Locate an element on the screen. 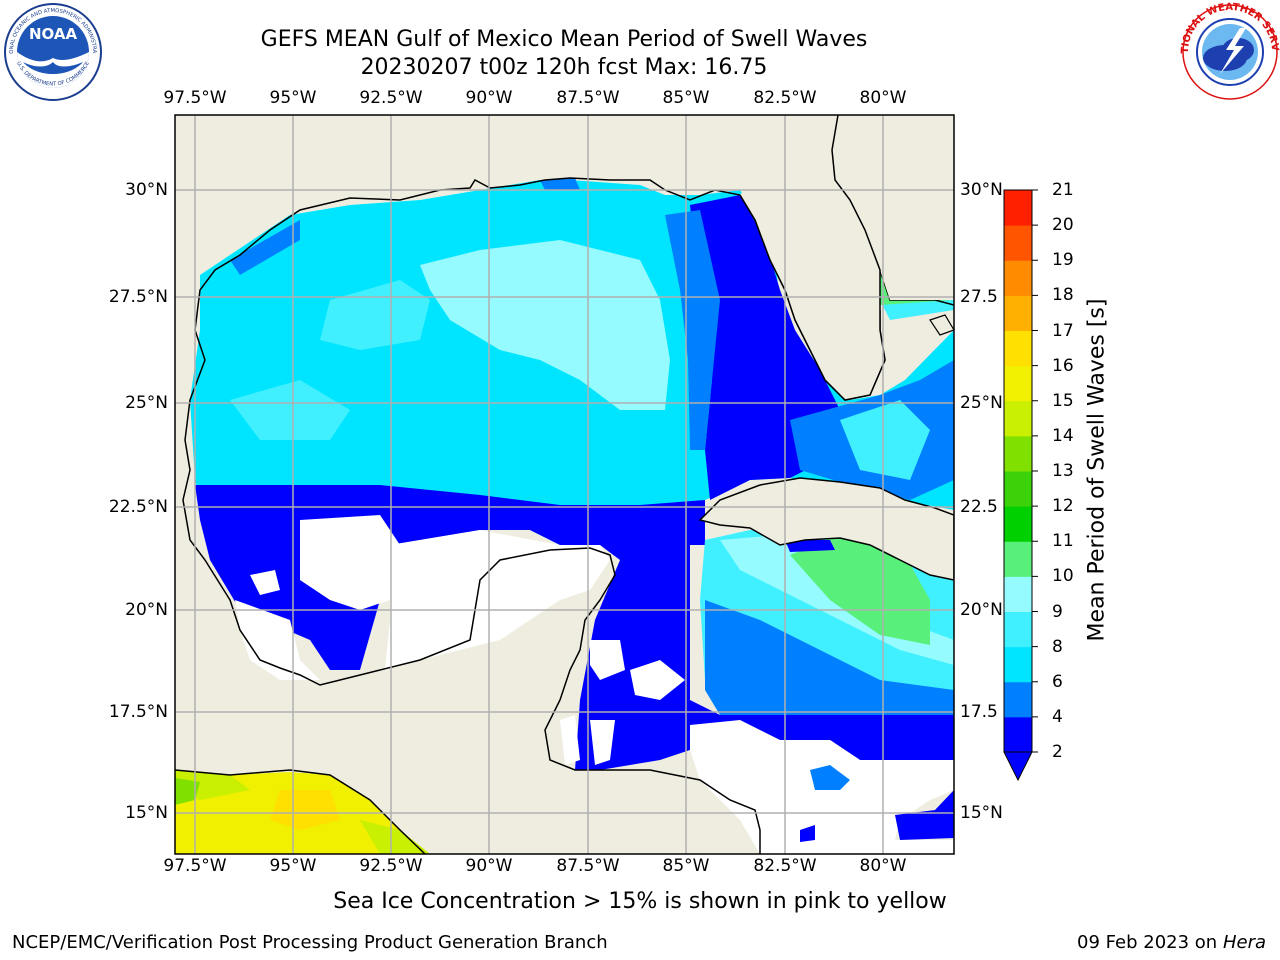  lon-tick-bottom: 90°W is located at coordinates (489, 866).